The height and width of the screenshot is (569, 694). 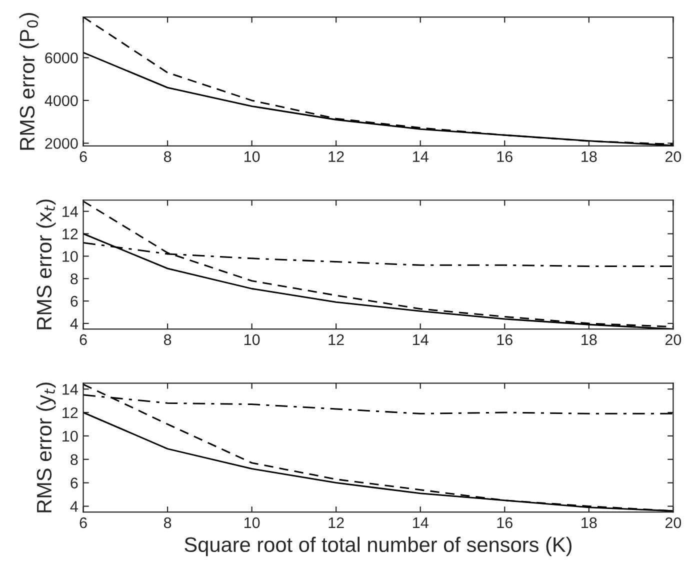 I want to click on y-tick-label: 4000, so click(x=61, y=100).